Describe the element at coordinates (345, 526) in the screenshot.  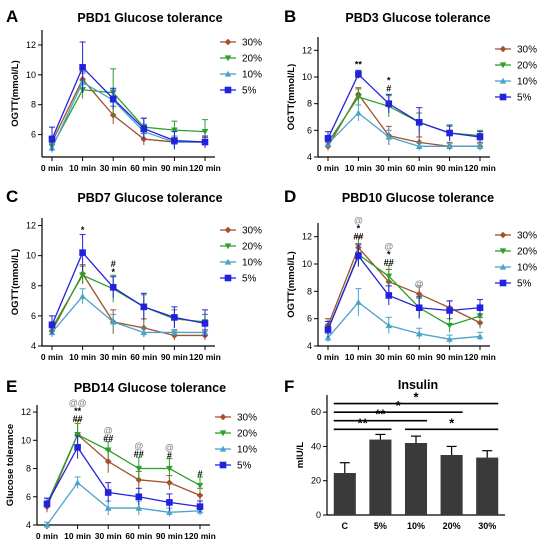
I see `x-tick-label: C` at that location.